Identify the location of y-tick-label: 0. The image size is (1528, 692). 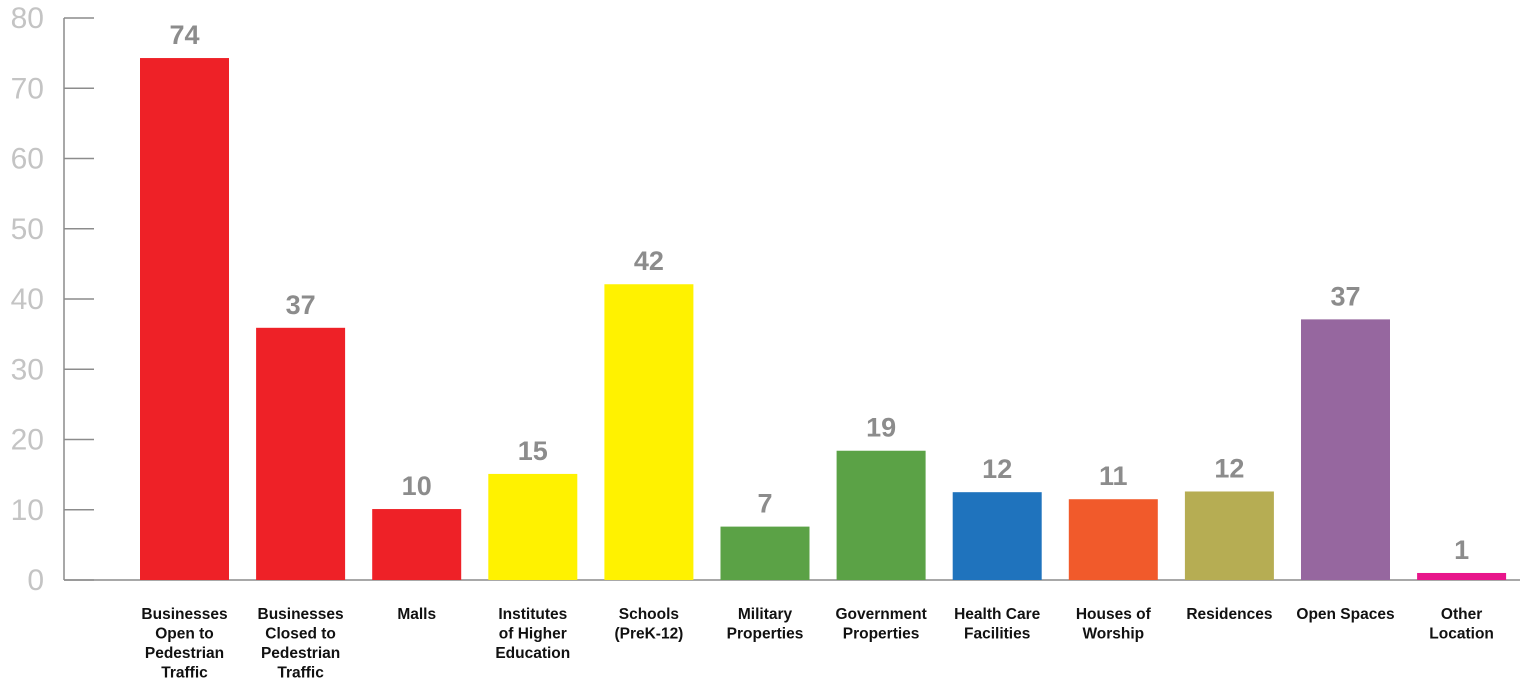
(35, 580).